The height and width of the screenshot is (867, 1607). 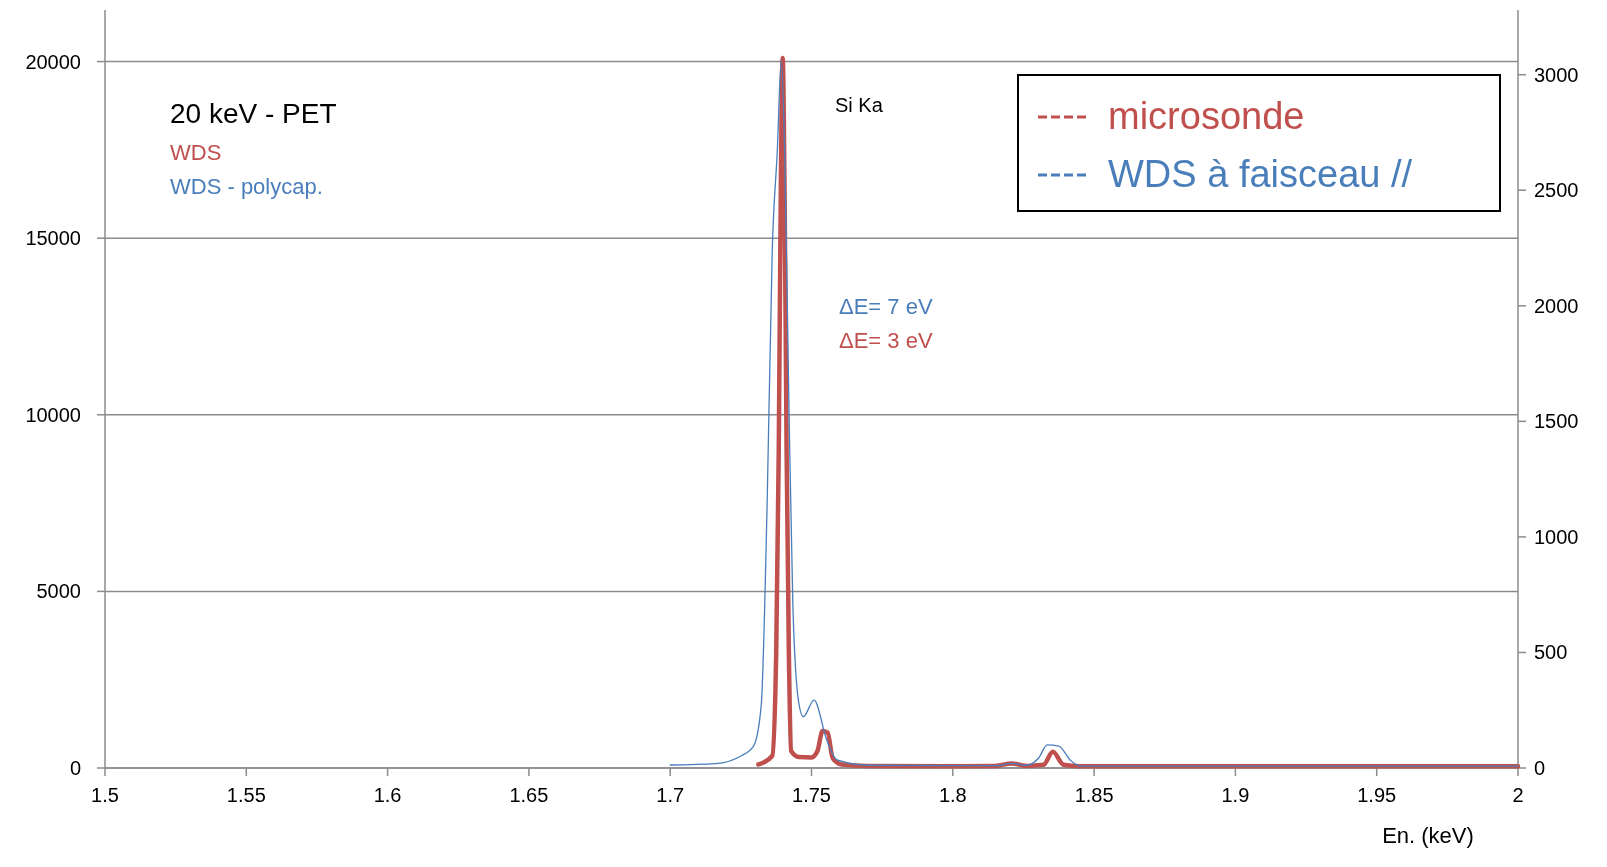 I want to click on legend-label: microsonde, so click(x=1206, y=116).